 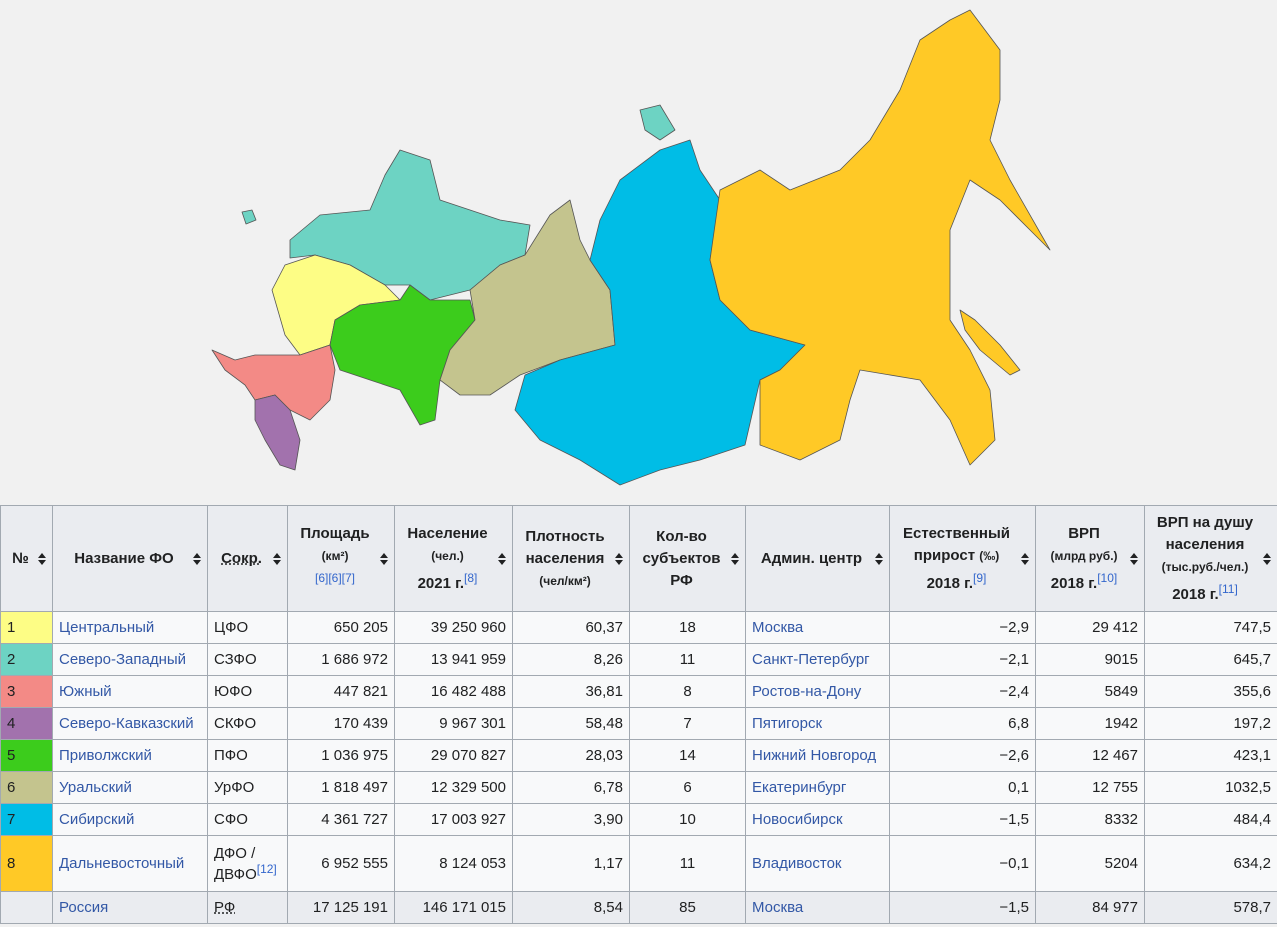 I want to click on cell-growth: 6,8, so click(x=962, y=723).